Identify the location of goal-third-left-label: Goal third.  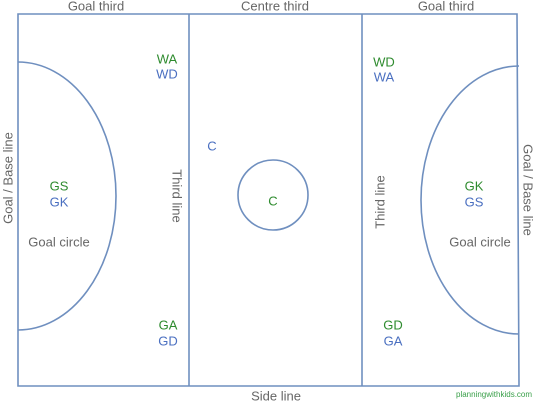
(96, 7).